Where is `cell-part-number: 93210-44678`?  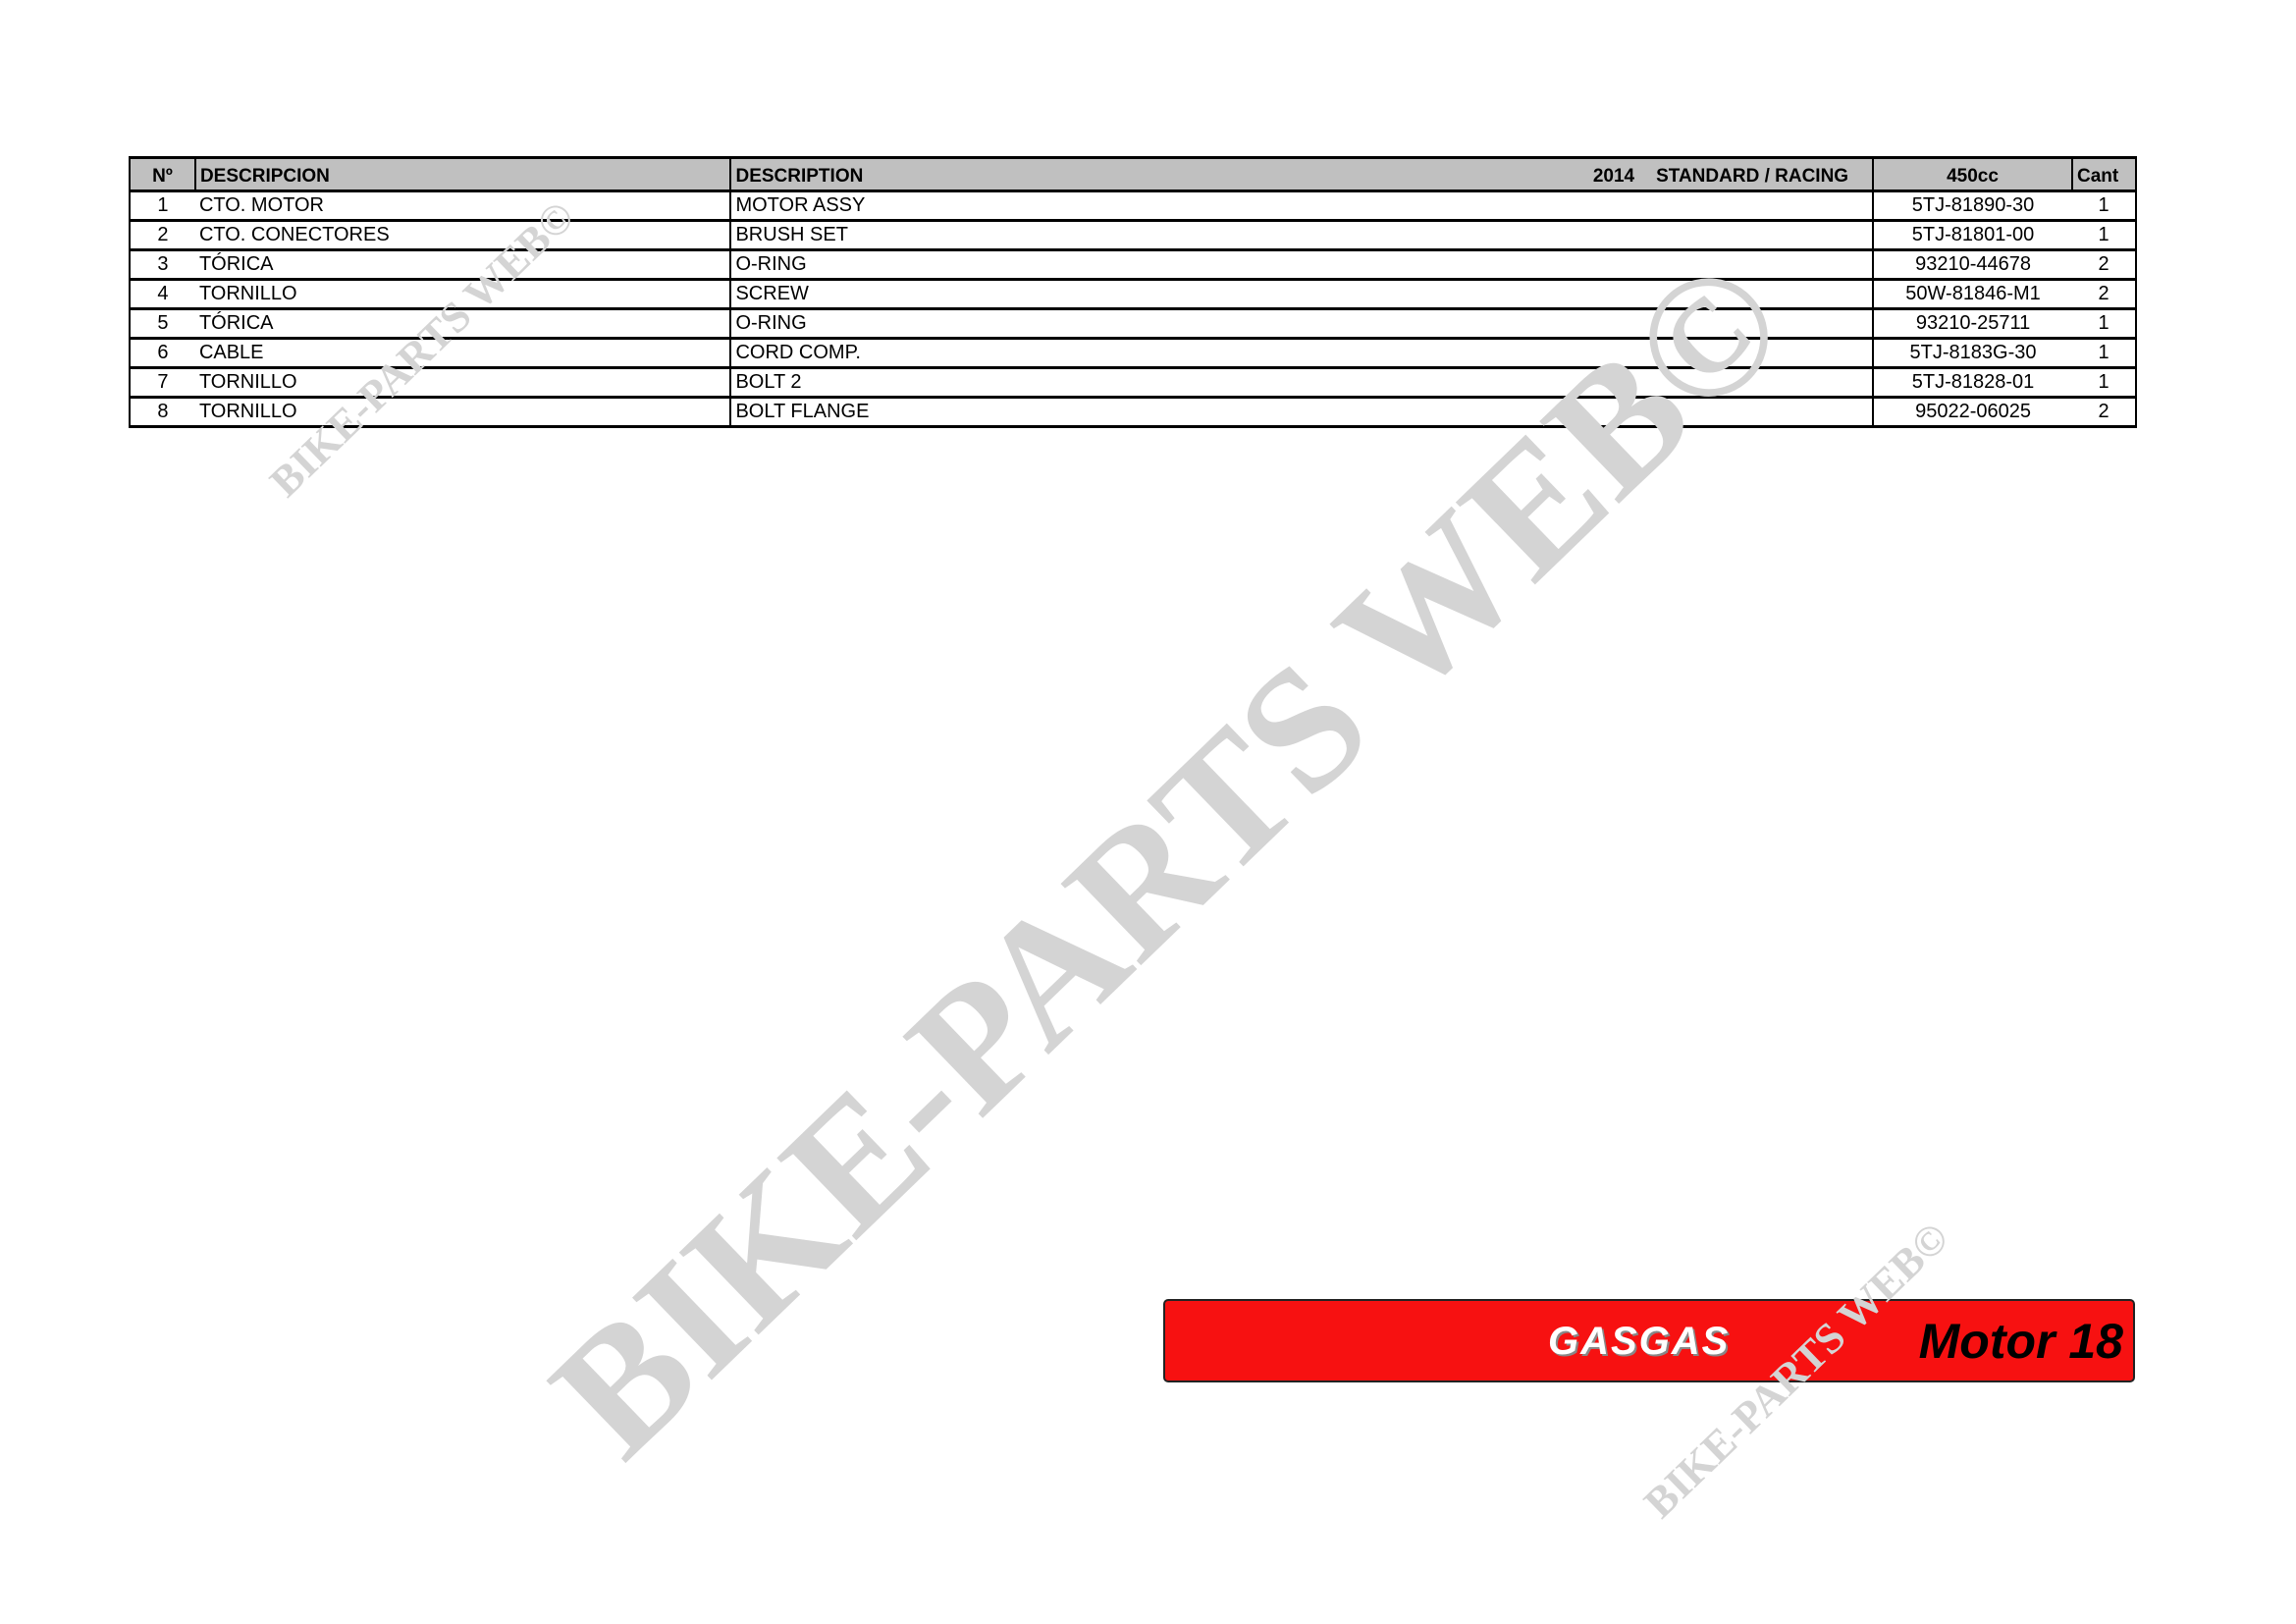 cell-part-number: 93210-44678 is located at coordinates (1972, 264).